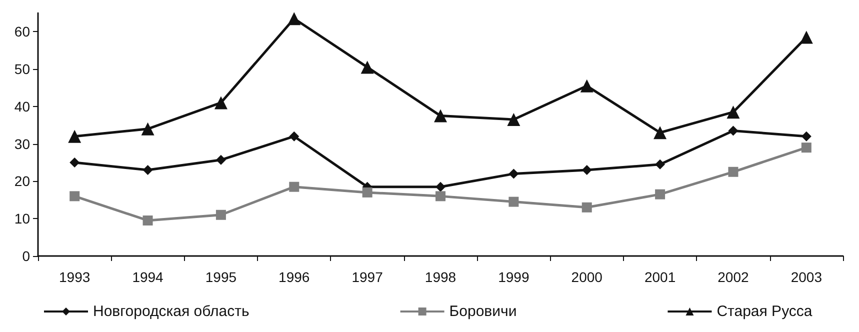 The height and width of the screenshot is (332, 859). What do you see at coordinates (221, 277) in the screenshot?
I see `x-tick-label: 1995` at bounding box center [221, 277].